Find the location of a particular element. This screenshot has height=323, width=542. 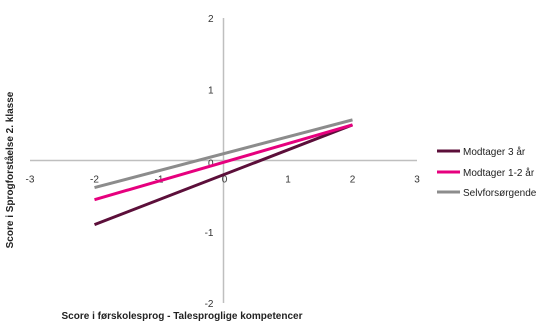

legend-label: Modtager 3 år is located at coordinates (494, 152).